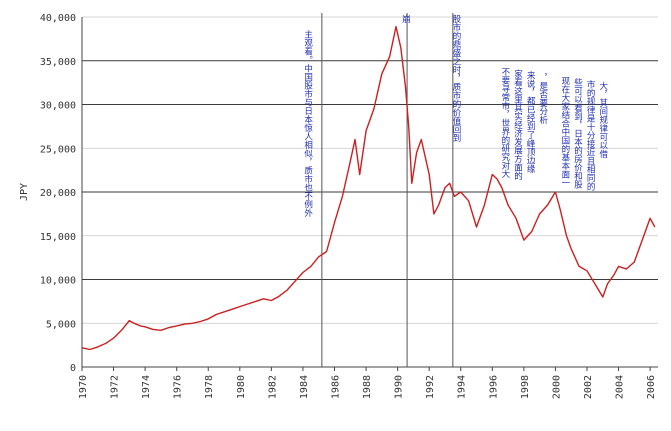 The height and width of the screenshot is (431, 671). What do you see at coordinates (83, 387) in the screenshot?
I see `x-tick-label: 1970` at bounding box center [83, 387].